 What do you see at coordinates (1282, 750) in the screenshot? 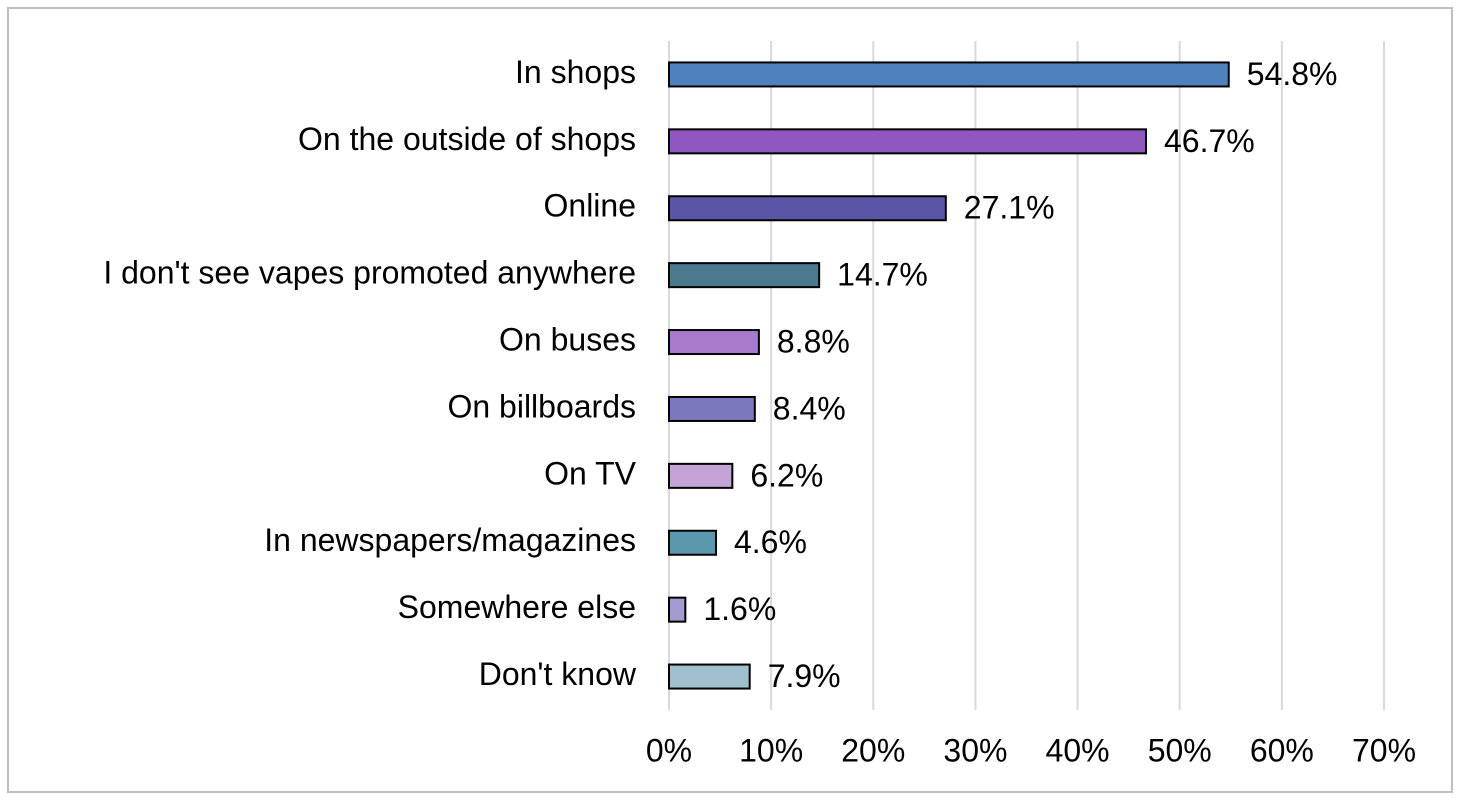
I see `x-tick-label: 60%` at bounding box center [1282, 750].